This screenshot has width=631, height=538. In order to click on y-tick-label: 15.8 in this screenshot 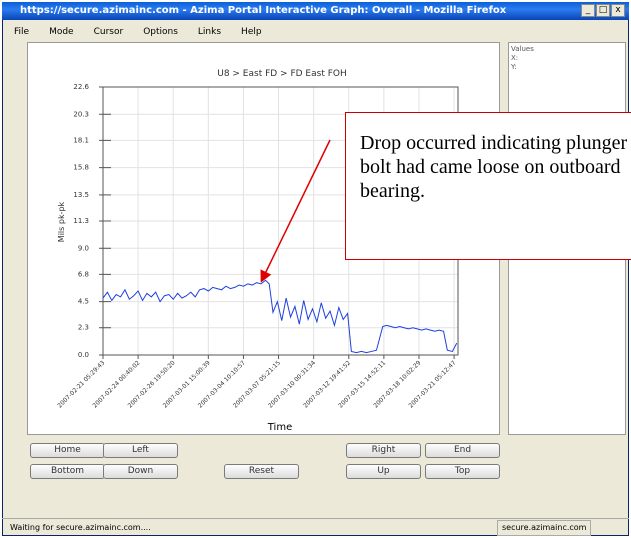, I will do `click(81, 168)`.